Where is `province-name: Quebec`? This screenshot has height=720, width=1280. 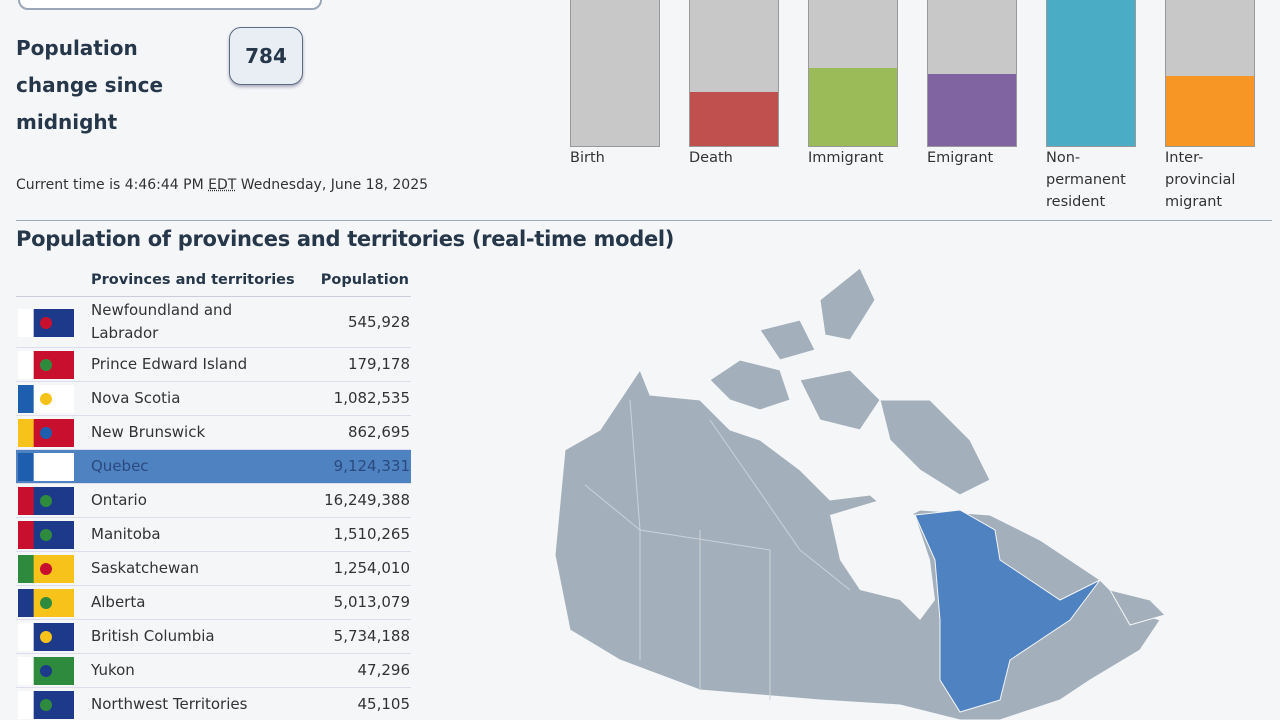 province-name: Quebec is located at coordinates (120, 466).